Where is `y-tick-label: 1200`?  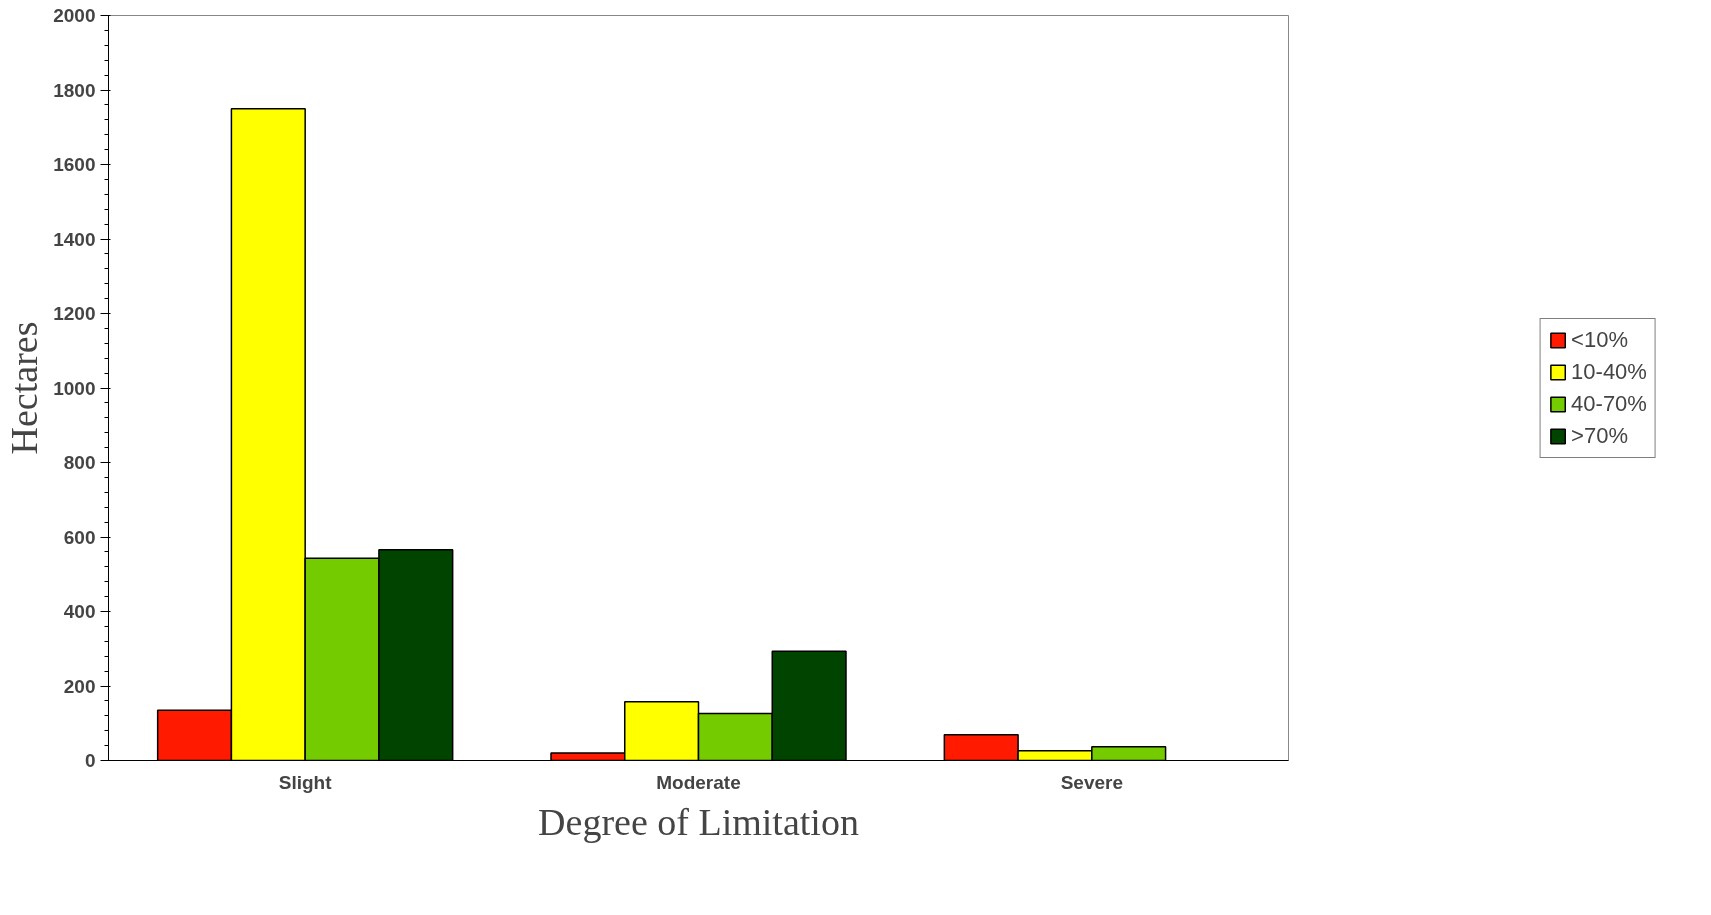 y-tick-label: 1200 is located at coordinates (74, 313).